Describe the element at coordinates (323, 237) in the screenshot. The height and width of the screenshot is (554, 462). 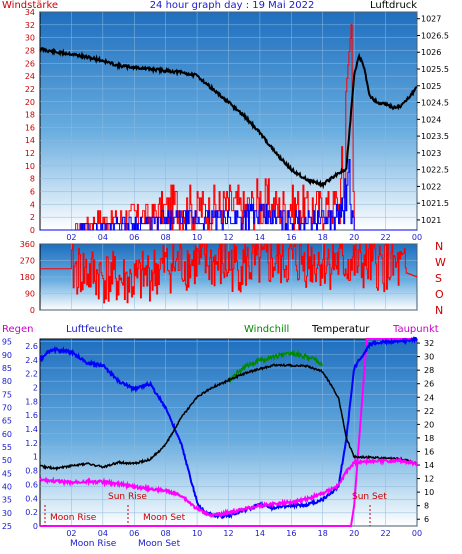
I see `top-x-tick-8: 18` at that location.